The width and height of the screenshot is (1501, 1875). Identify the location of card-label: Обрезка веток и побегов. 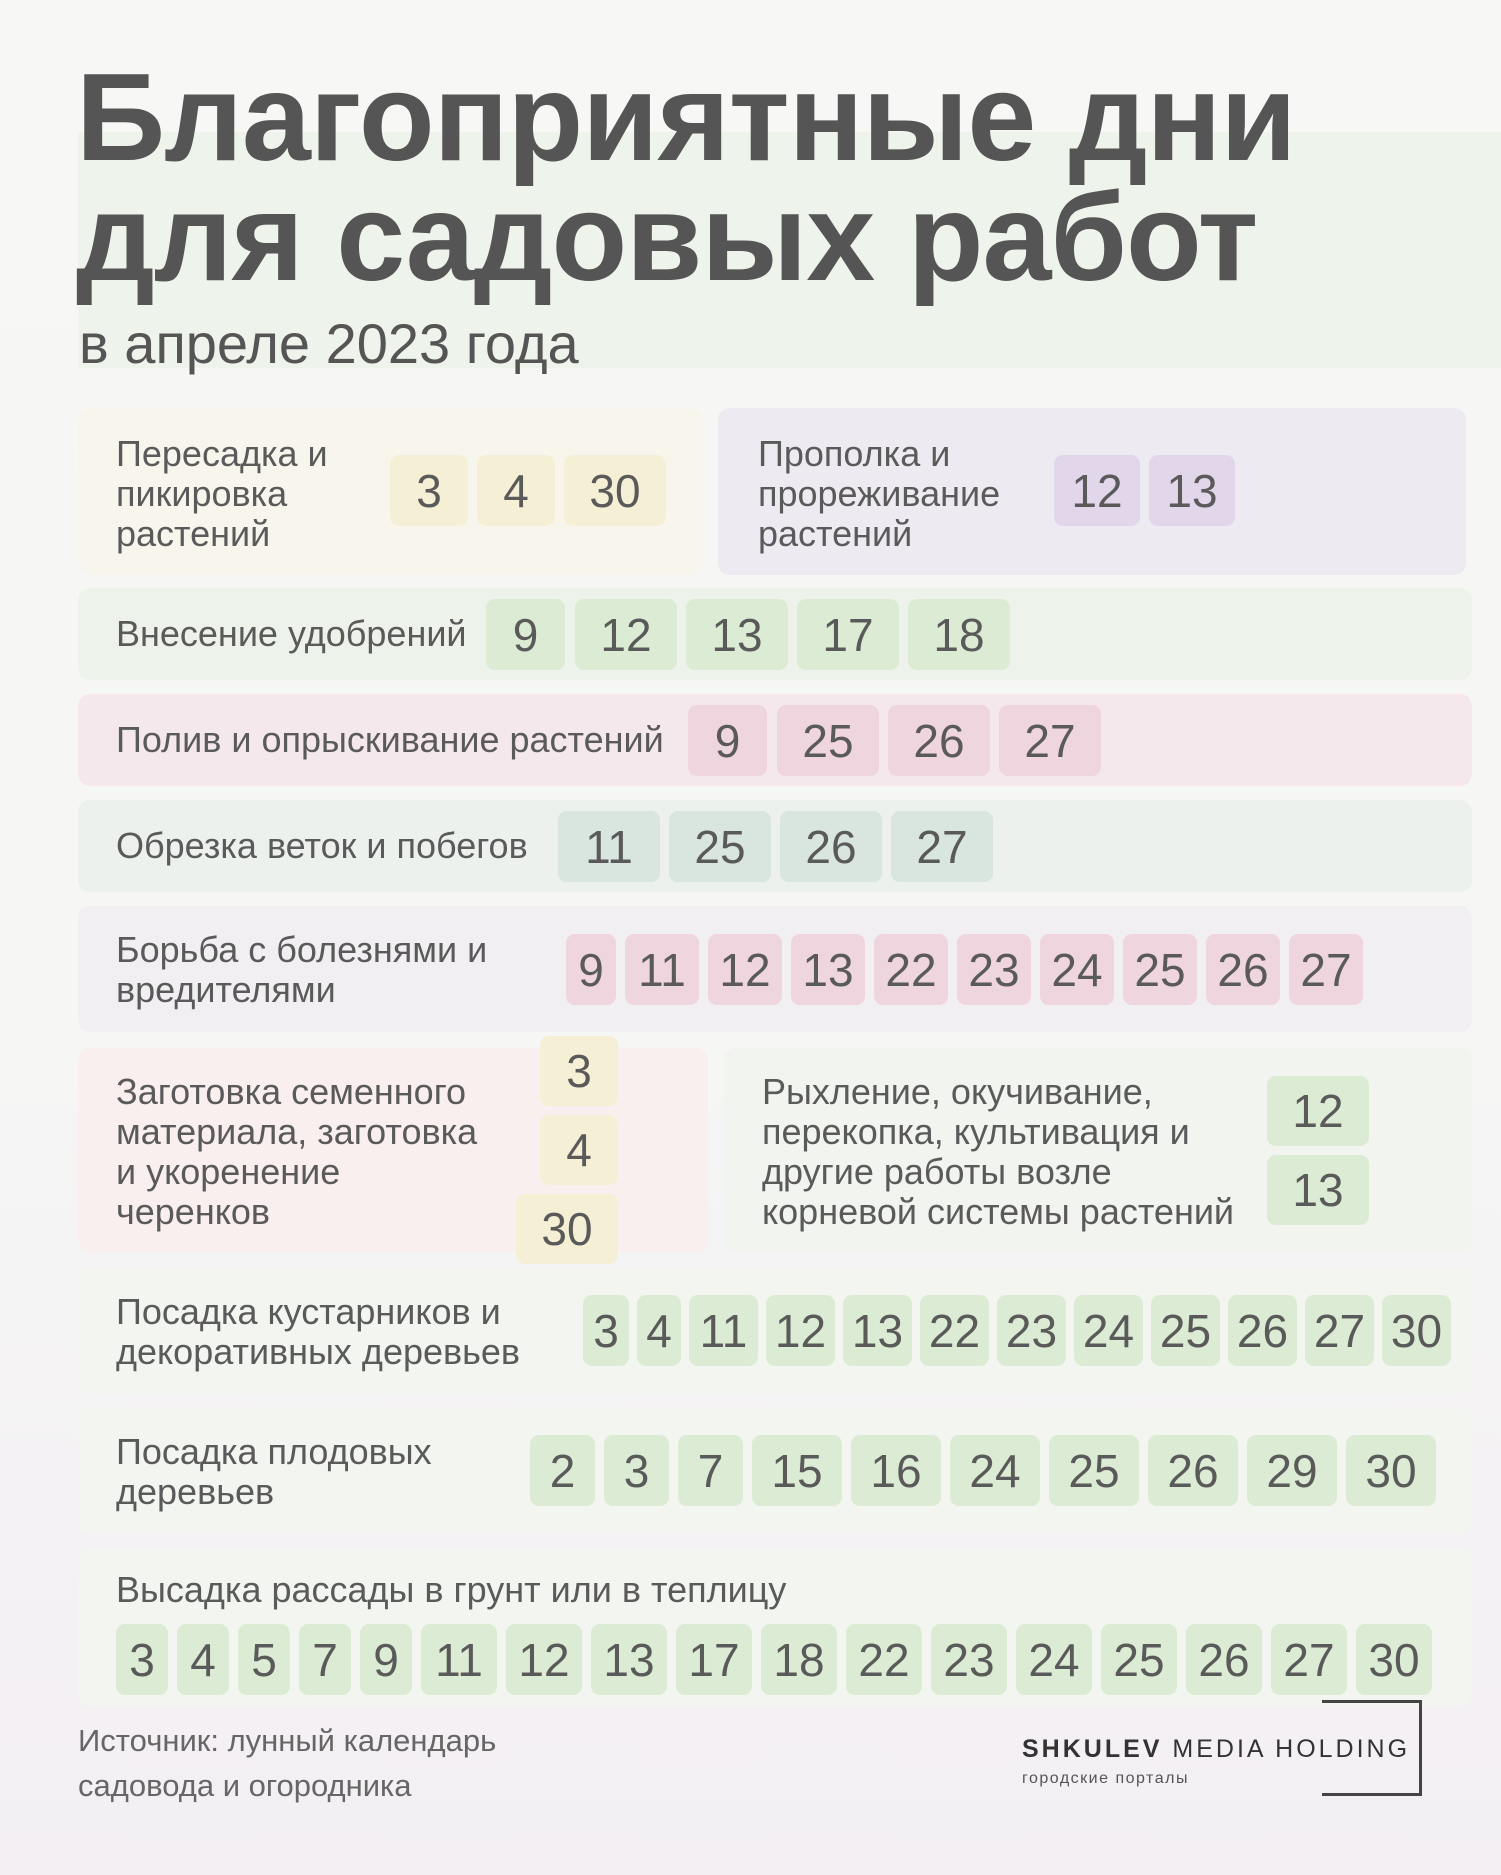
(322, 845).